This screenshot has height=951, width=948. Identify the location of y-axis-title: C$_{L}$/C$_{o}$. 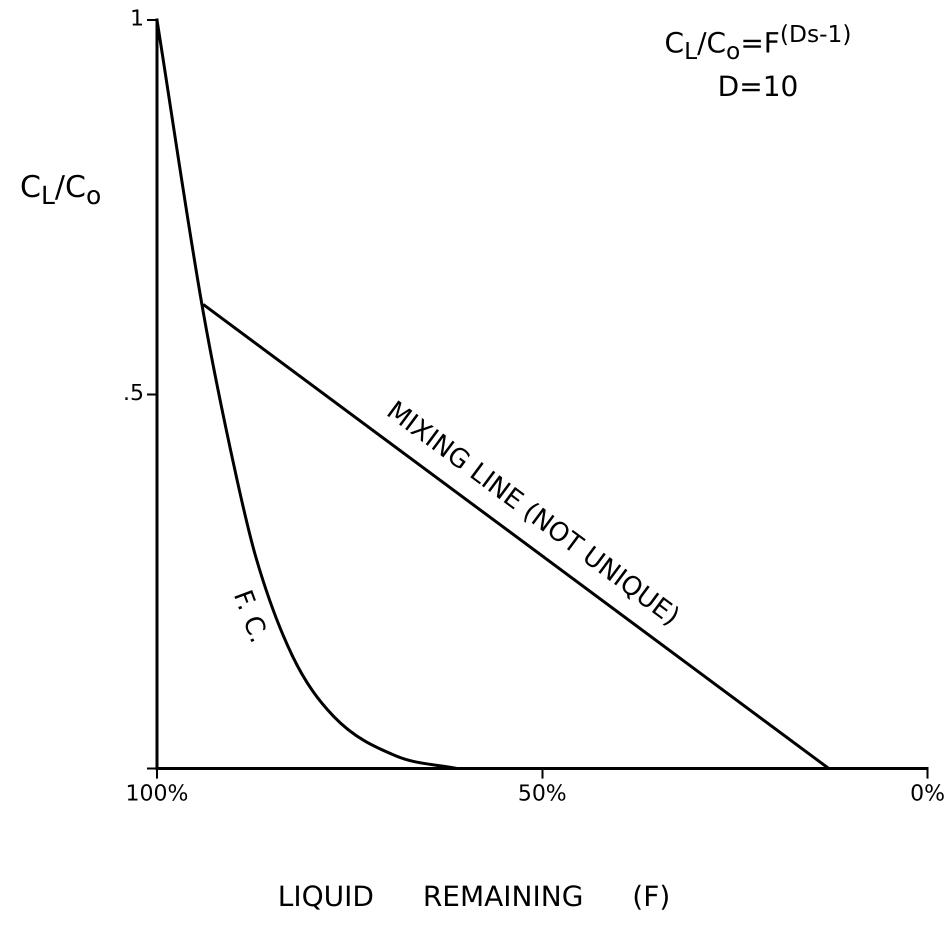
(61, 190).